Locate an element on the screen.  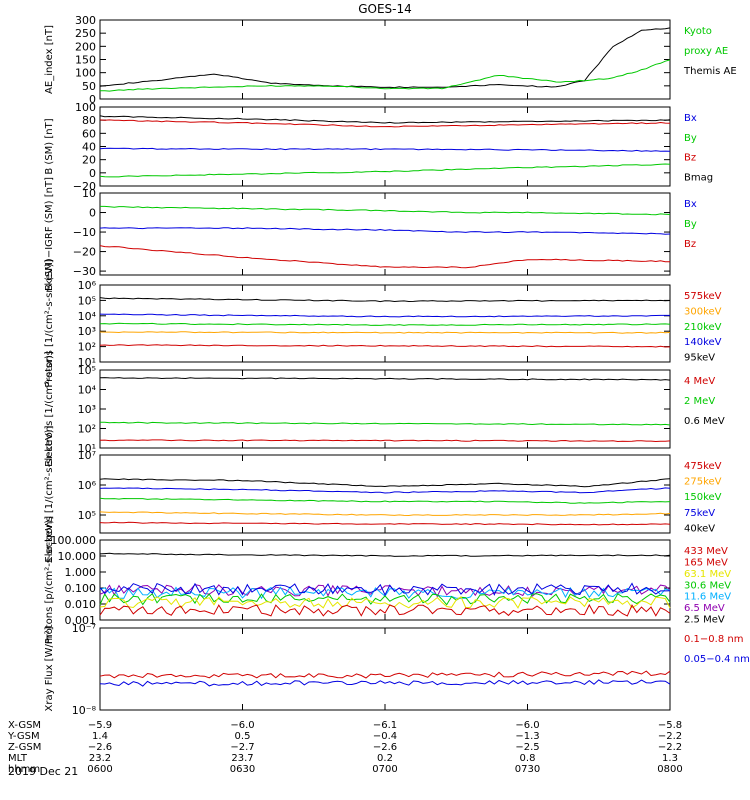
legend-entry: 40keV is located at coordinates (699, 528).